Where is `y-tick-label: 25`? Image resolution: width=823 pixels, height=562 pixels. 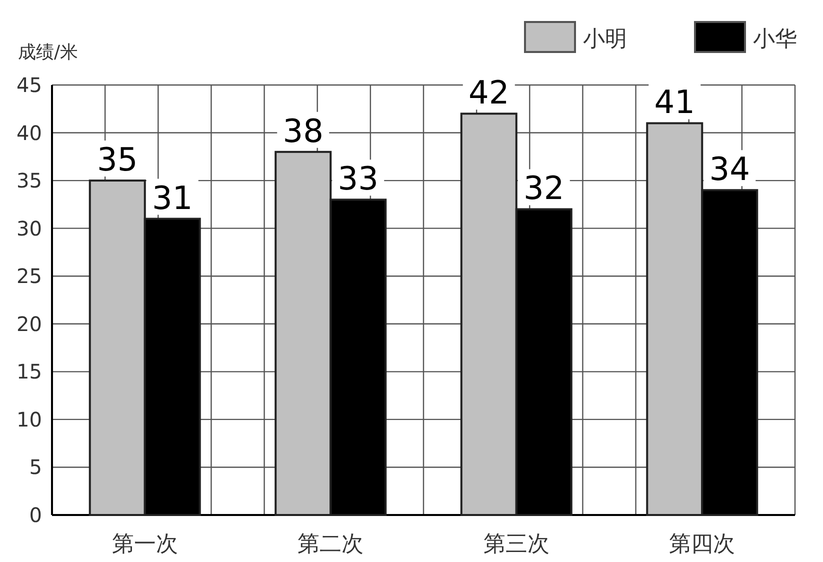
y-tick-label: 25 is located at coordinates (29, 276).